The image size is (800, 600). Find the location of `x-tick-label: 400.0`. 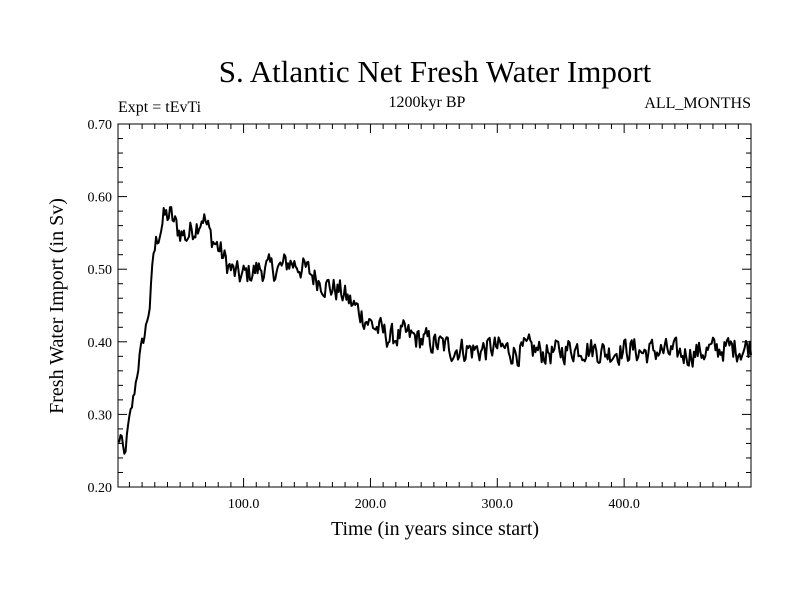

x-tick-label: 400.0 is located at coordinates (624, 504).